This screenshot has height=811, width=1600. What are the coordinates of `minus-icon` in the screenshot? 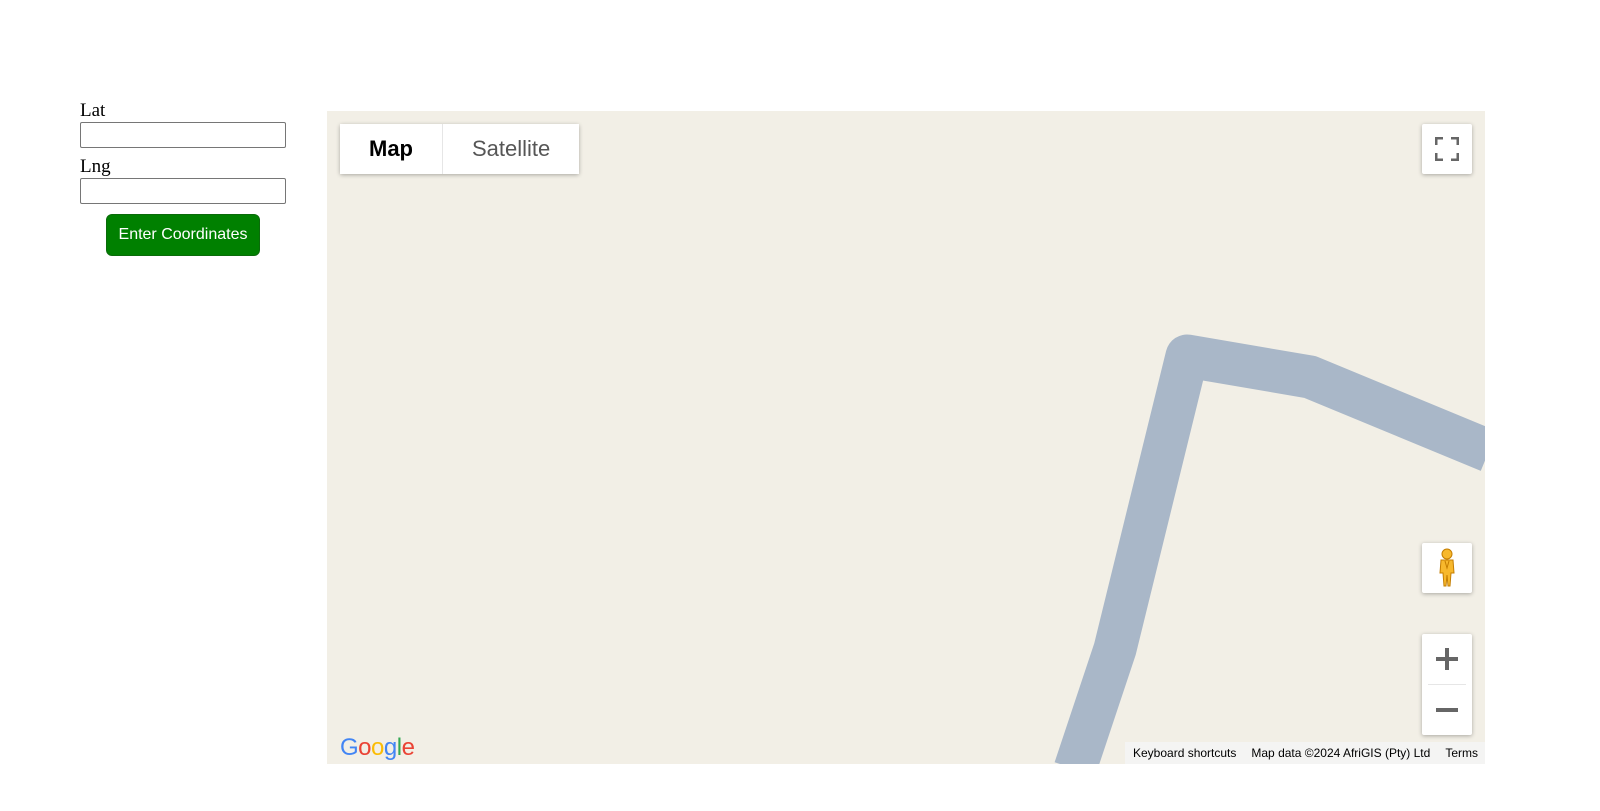 It's located at (1447, 710).